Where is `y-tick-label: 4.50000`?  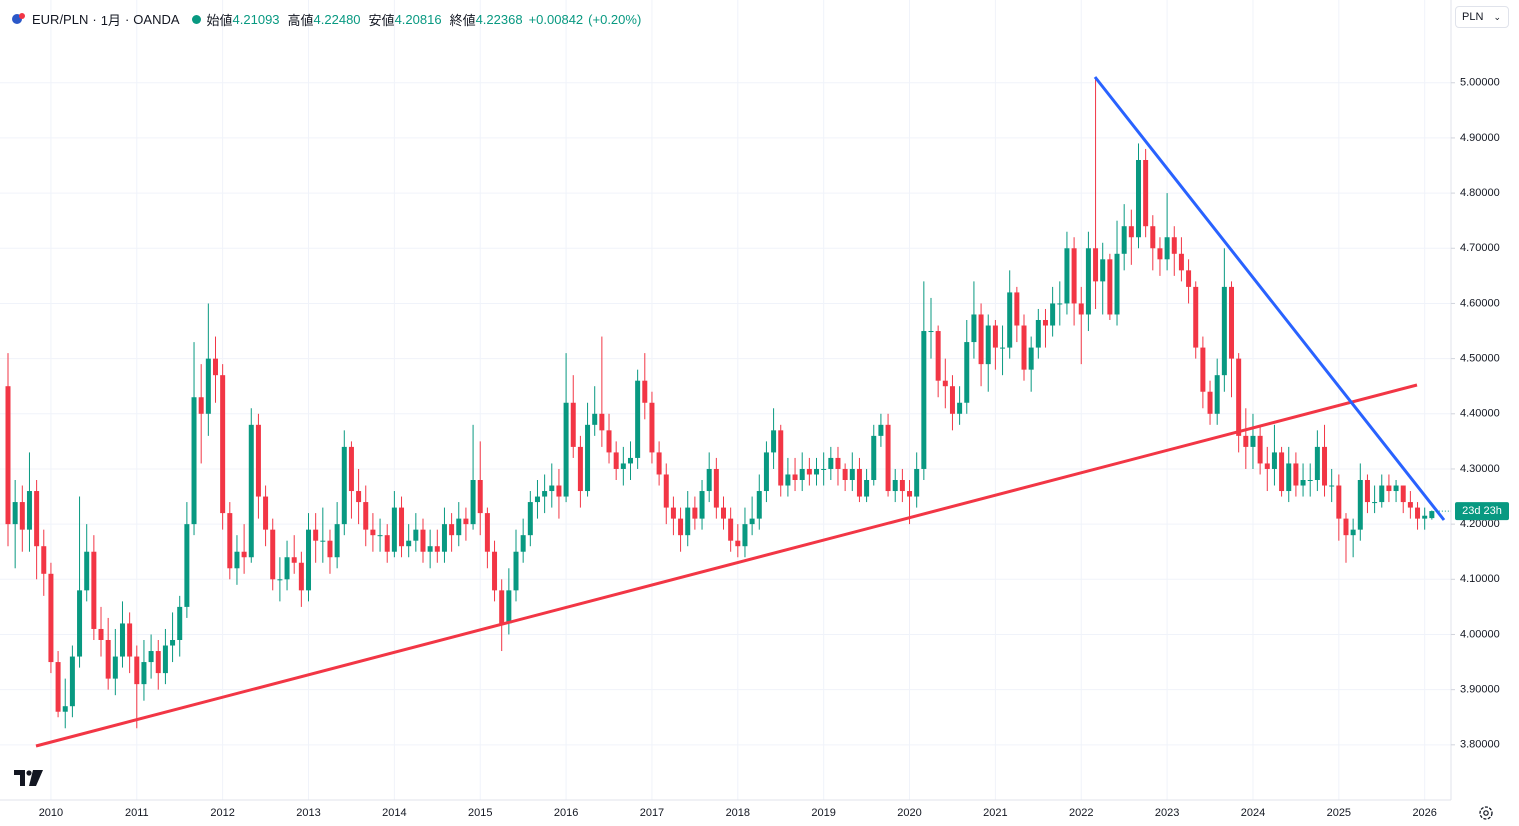 y-tick-label: 4.50000 is located at coordinates (1480, 359).